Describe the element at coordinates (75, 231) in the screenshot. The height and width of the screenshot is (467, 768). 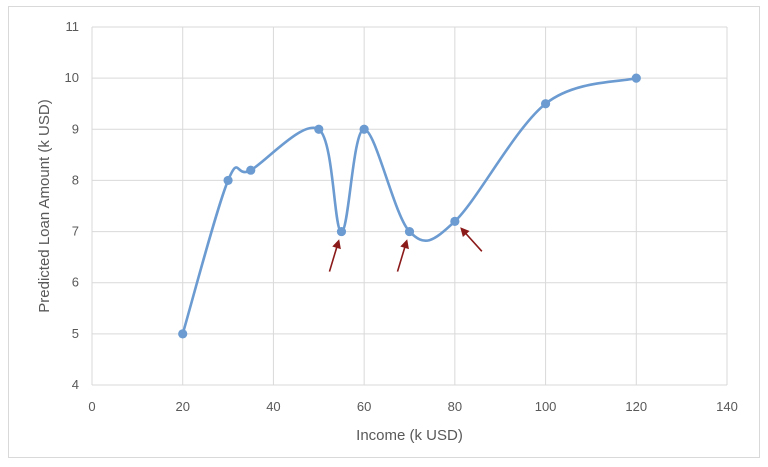
I see `y-tick-label-3: 7` at that location.